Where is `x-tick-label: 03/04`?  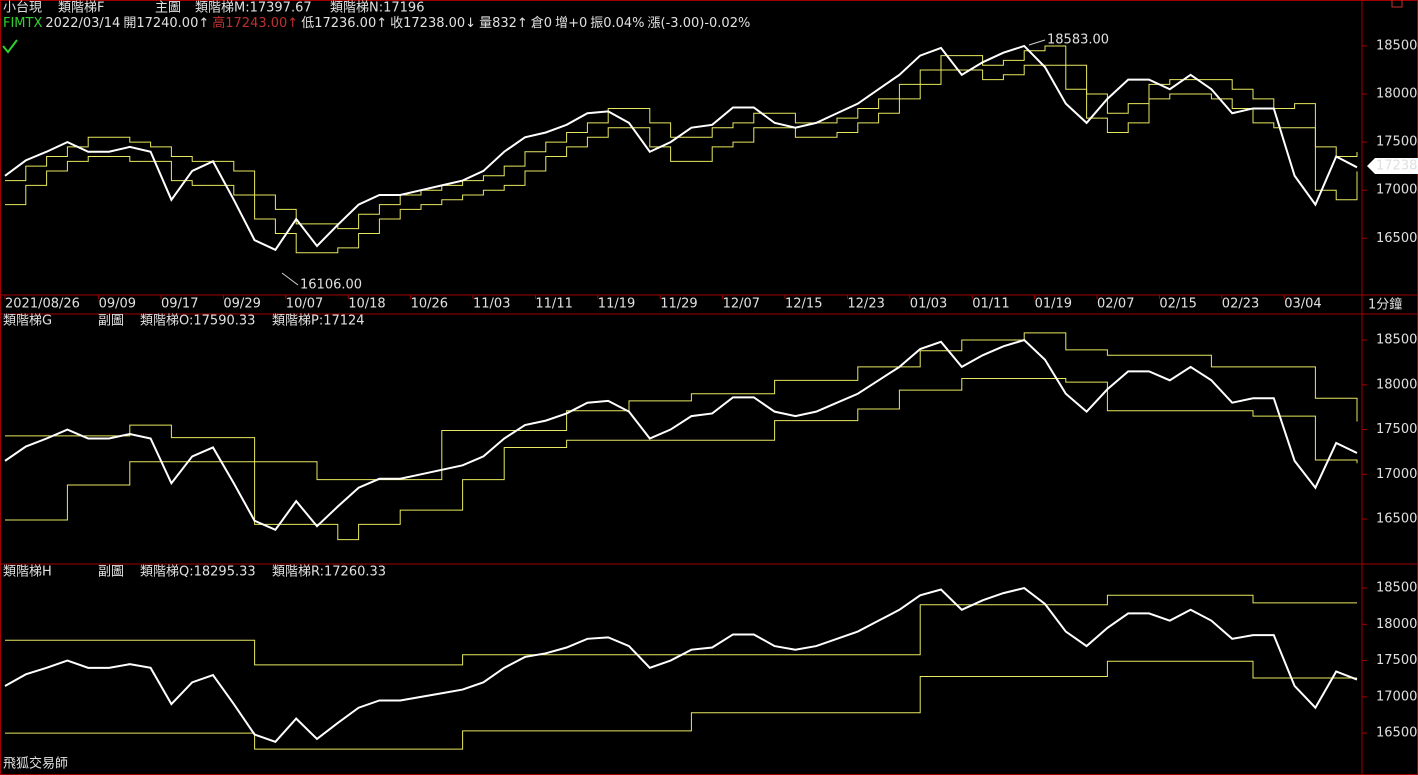
x-tick-label: 03/04 is located at coordinates (1302, 304).